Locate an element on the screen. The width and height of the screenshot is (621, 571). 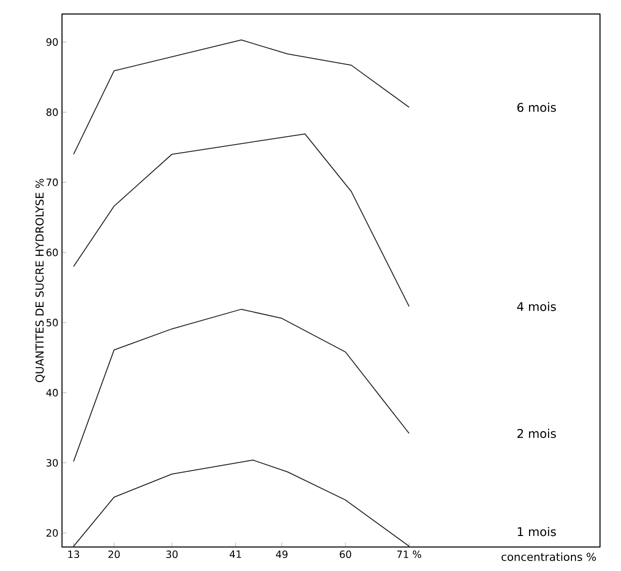
x-tick-label: 49 is located at coordinates (282, 554).